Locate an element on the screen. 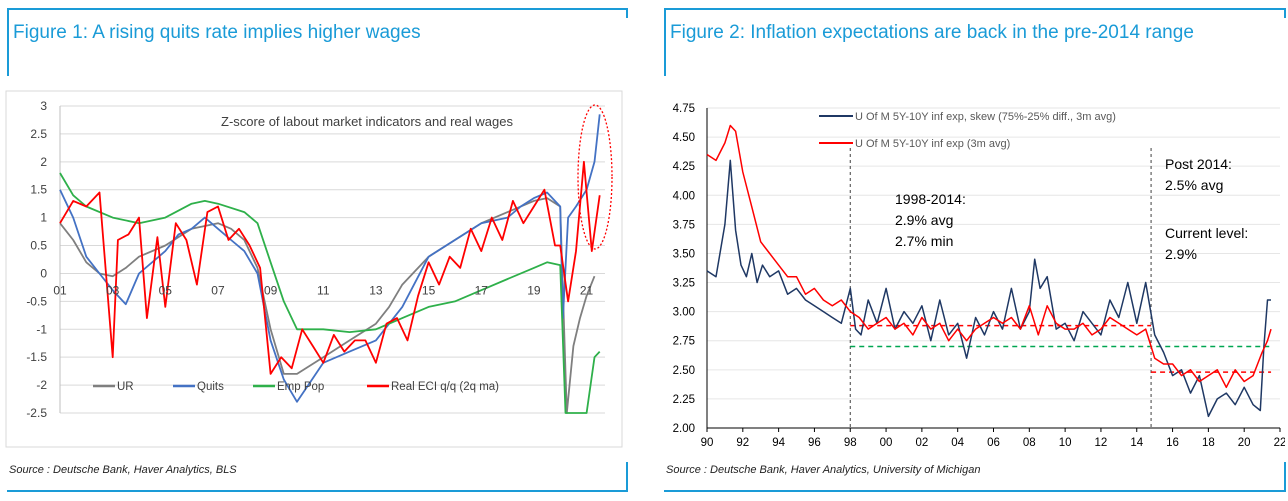  y-tick-label: -2.5 is located at coordinates (36, 413).